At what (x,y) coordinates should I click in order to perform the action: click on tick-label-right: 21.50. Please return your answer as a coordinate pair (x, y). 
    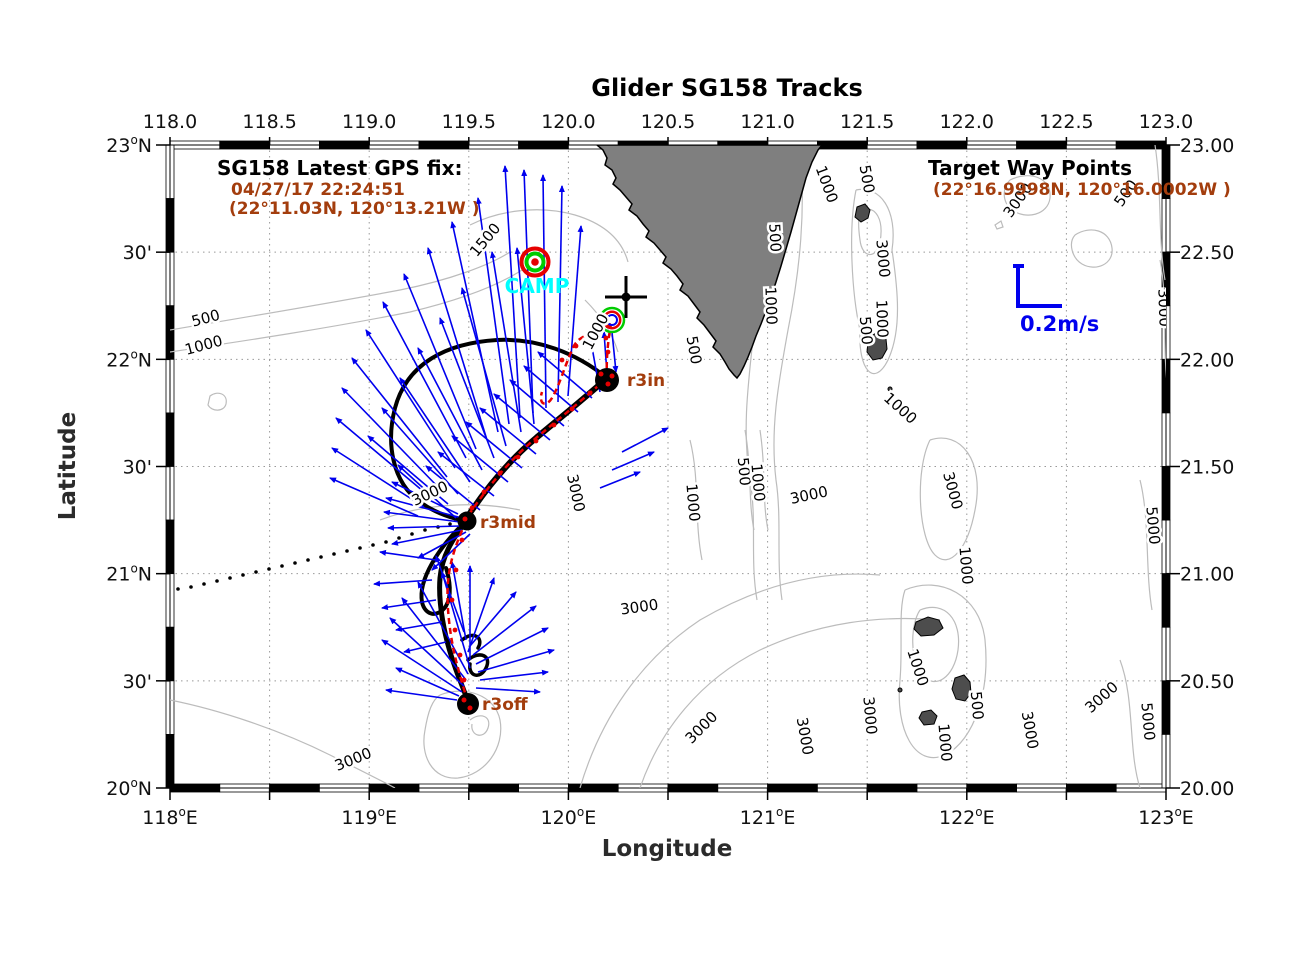
    Looking at the image, I should click on (1207, 468).